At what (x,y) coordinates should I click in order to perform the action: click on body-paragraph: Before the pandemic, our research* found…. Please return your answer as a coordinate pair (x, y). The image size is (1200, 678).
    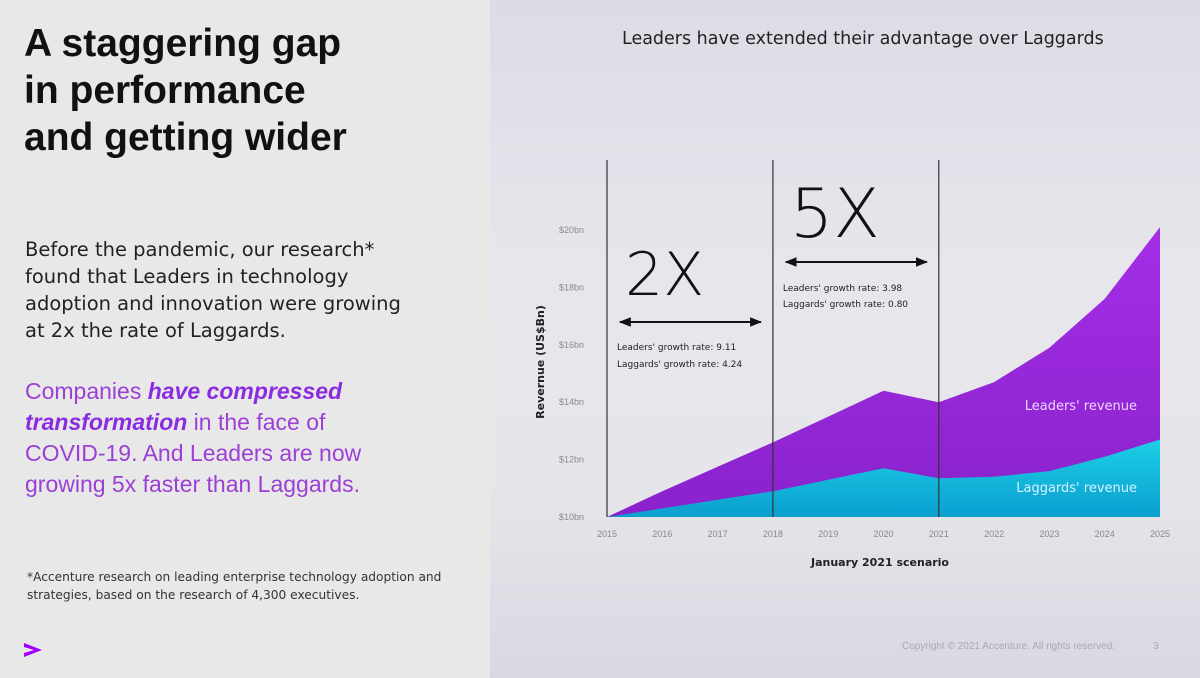
    Looking at the image, I should click on (245, 290).